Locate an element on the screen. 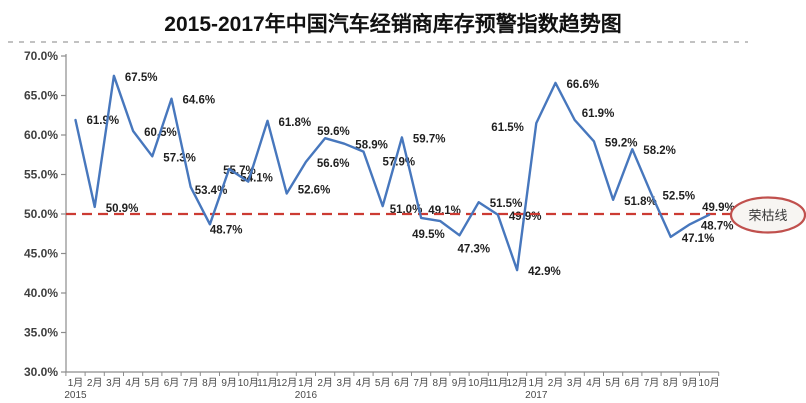  data-label: 47.3% is located at coordinates (474, 249).